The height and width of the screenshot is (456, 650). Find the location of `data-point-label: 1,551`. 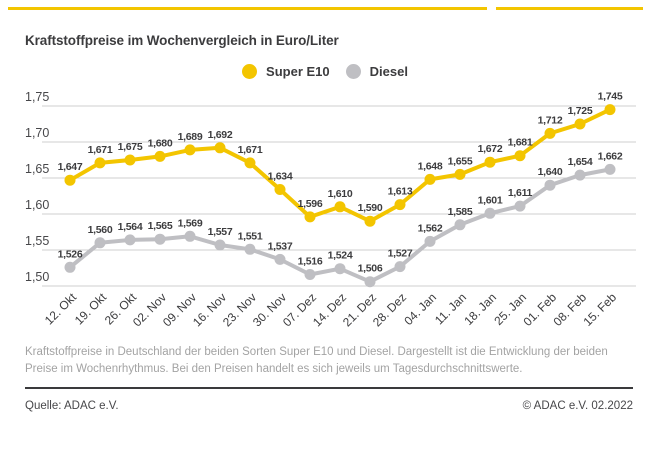

data-point-label: 1,551 is located at coordinates (250, 236).